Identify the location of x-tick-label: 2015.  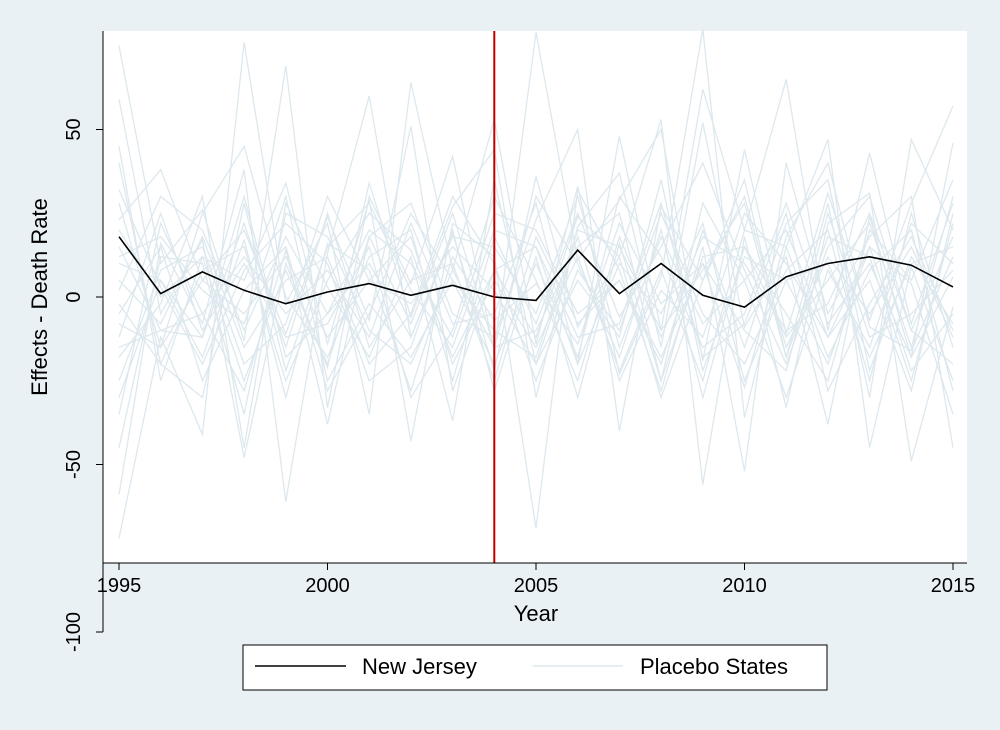
(953, 586).